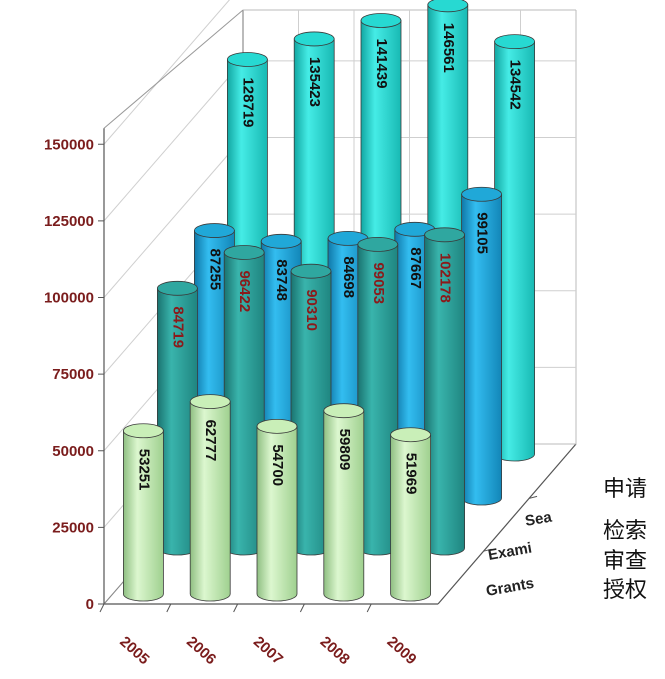  Describe the element at coordinates (314, 82) in the screenshot. I see `data-label: 135423` at that location.